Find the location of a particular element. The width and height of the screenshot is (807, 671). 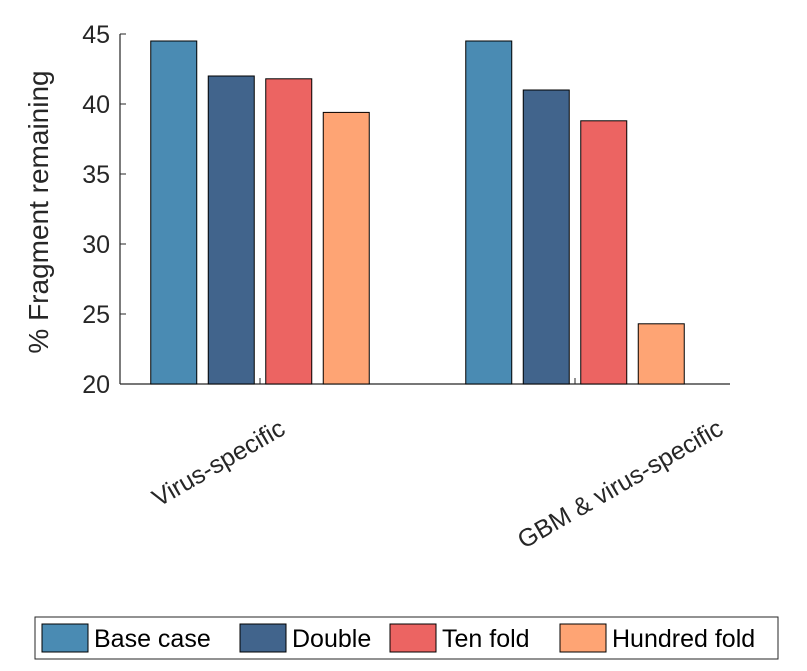

y-tick-label: 25 is located at coordinates (96, 315).